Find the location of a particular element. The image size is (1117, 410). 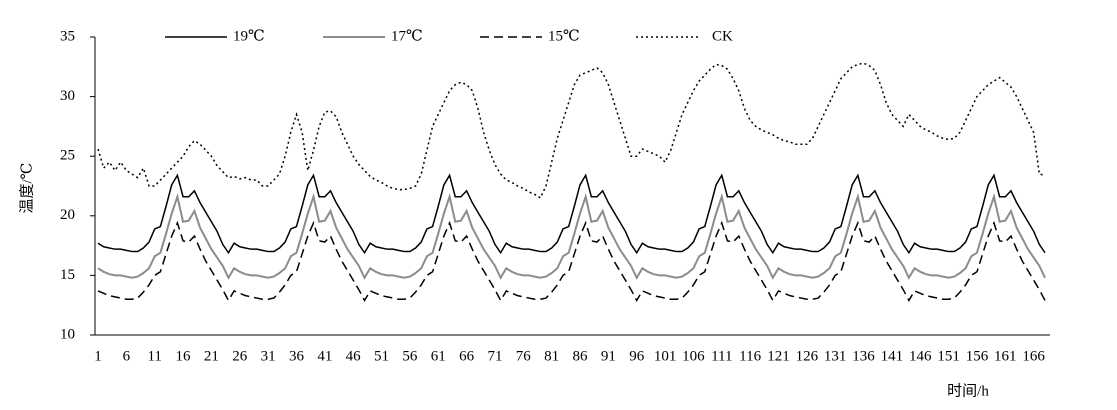

x-tick-label: 101 is located at coordinates (665, 356).